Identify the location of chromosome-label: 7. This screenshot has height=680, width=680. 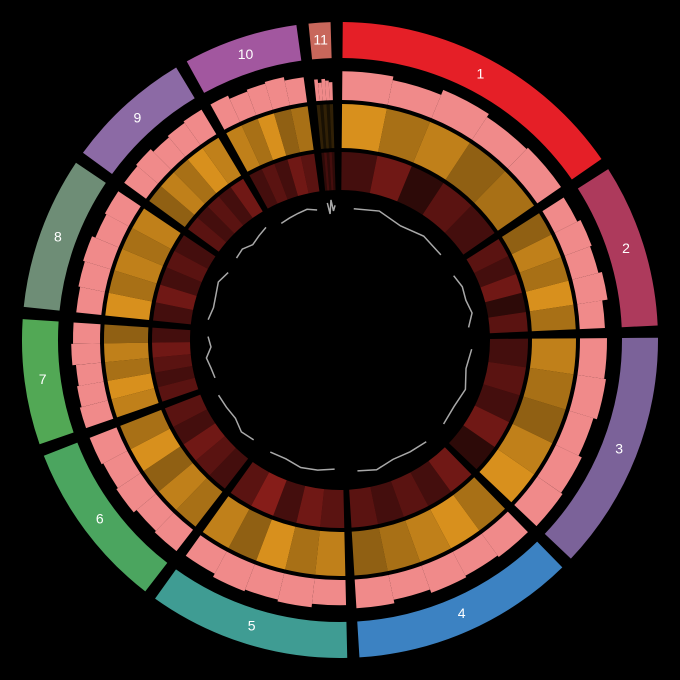
(43, 379).